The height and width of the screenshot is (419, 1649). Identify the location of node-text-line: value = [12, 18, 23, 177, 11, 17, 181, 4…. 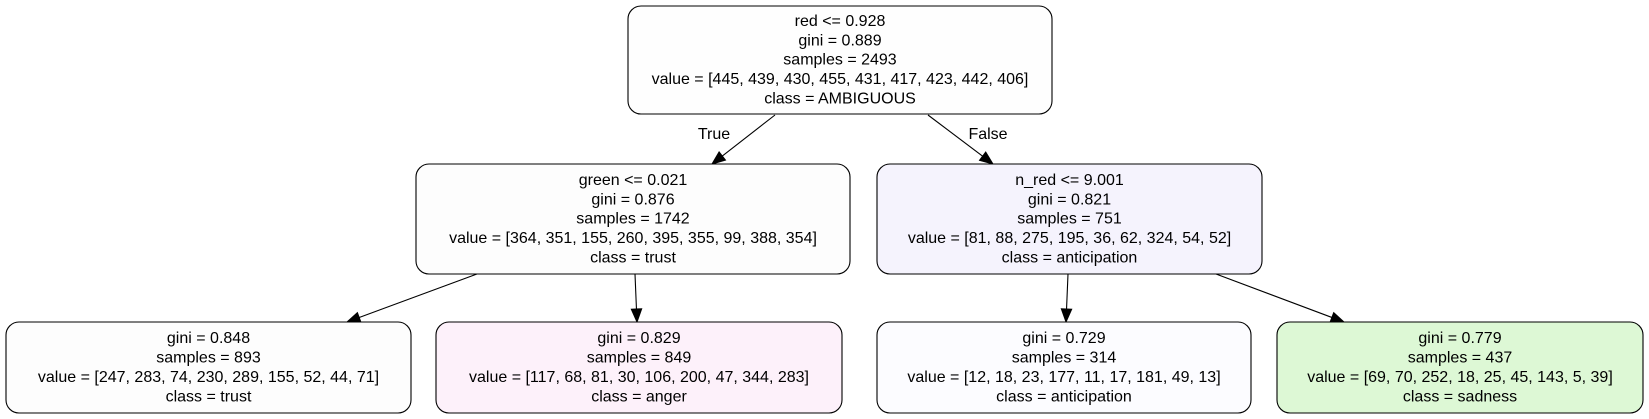
(1063, 377).